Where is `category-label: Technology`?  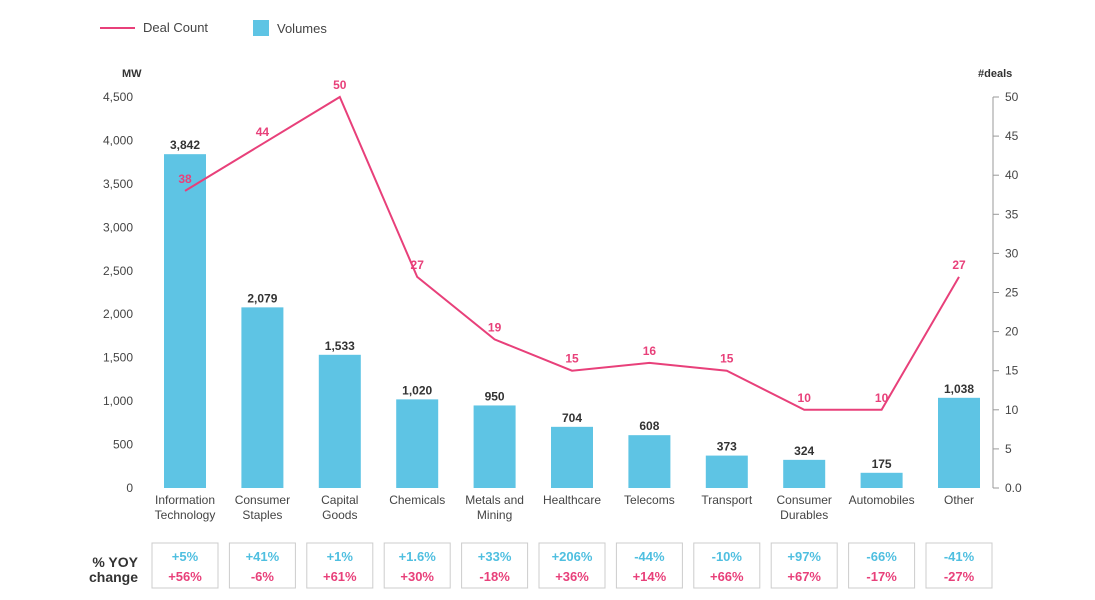 category-label: Technology is located at coordinates (185, 515).